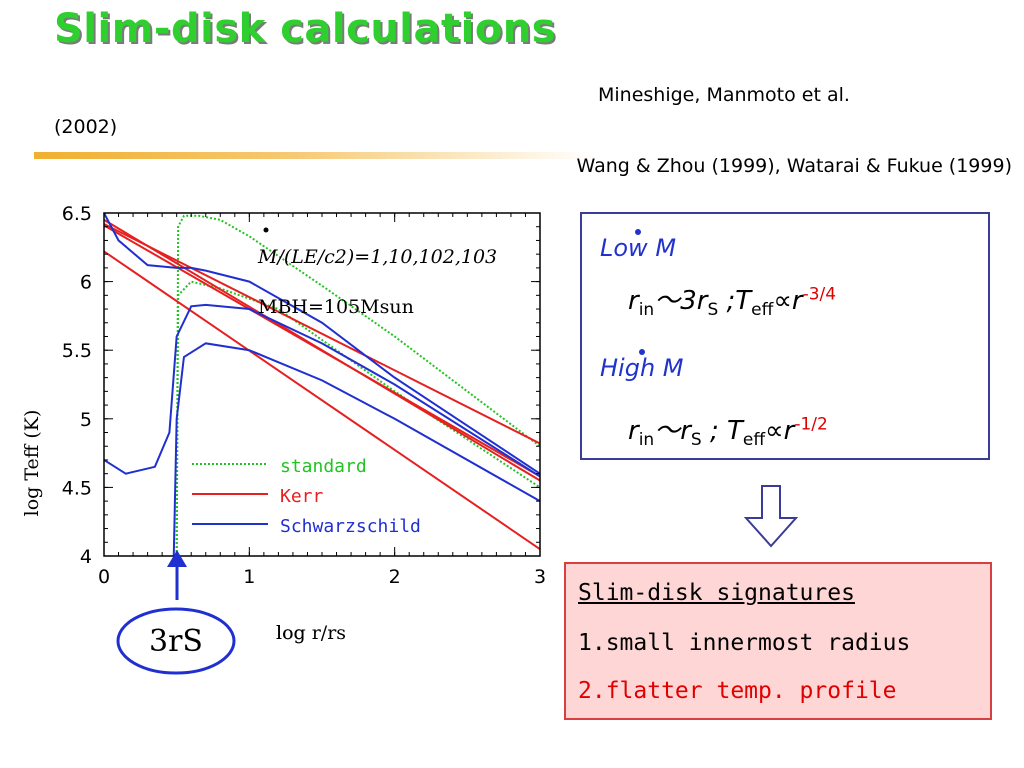 The image size is (1024, 768). I want to click on reference-year: (2002), so click(86, 127).